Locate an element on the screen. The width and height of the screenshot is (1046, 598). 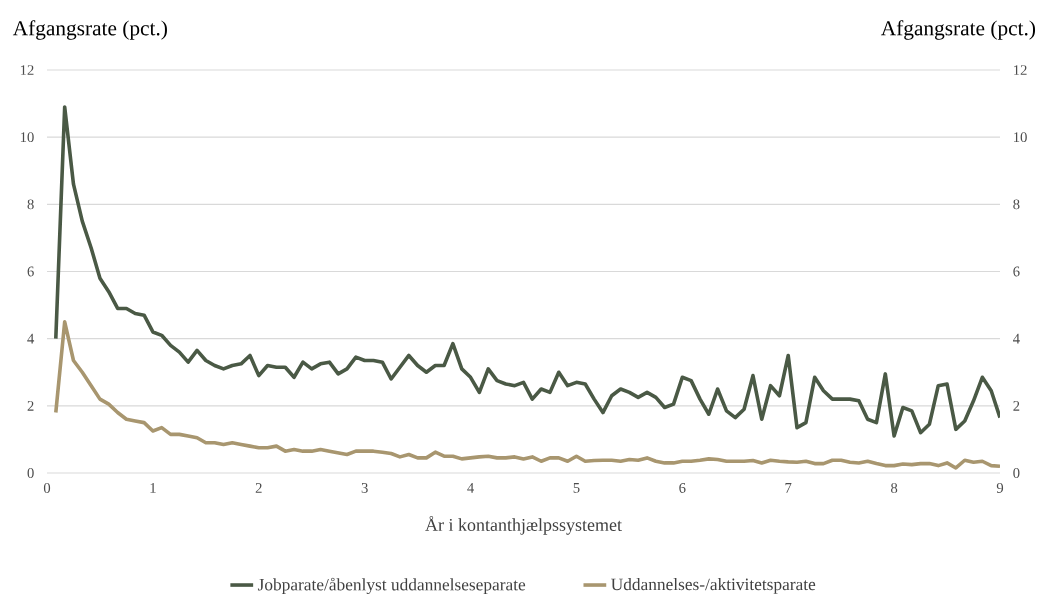
x-tick-label: 0 is located at coordinates (47, 488).